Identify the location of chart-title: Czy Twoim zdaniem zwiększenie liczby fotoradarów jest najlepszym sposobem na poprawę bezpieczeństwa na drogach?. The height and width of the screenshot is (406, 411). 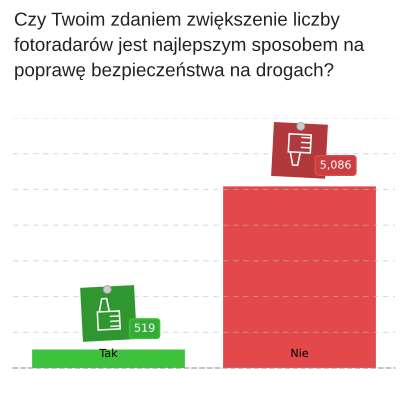
(189, 46).